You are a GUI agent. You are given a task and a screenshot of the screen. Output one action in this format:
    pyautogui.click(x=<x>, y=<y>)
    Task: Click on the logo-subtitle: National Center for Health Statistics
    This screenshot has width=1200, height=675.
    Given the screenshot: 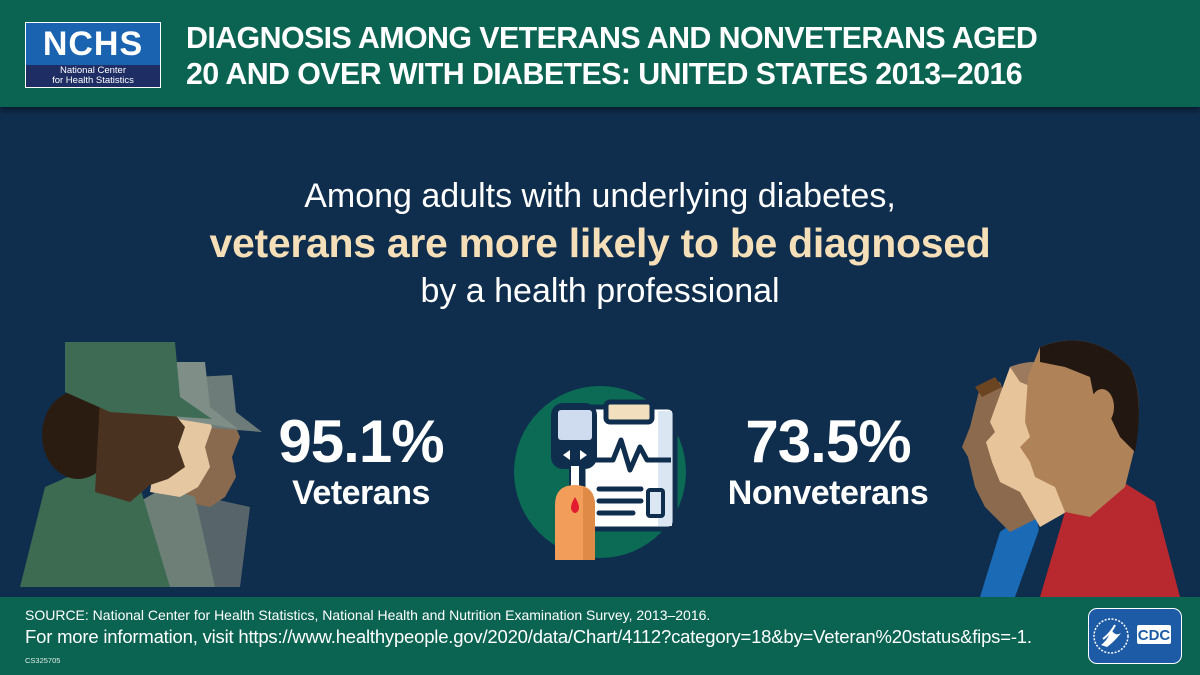 What is the action you would take?
    pyautogui.click(x=93, y=76)
    